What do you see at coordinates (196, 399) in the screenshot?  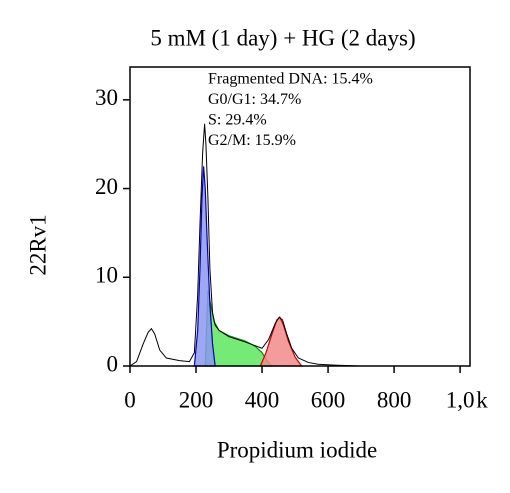 I see `x-tick-label: 200` at bounding box center [196, 399].